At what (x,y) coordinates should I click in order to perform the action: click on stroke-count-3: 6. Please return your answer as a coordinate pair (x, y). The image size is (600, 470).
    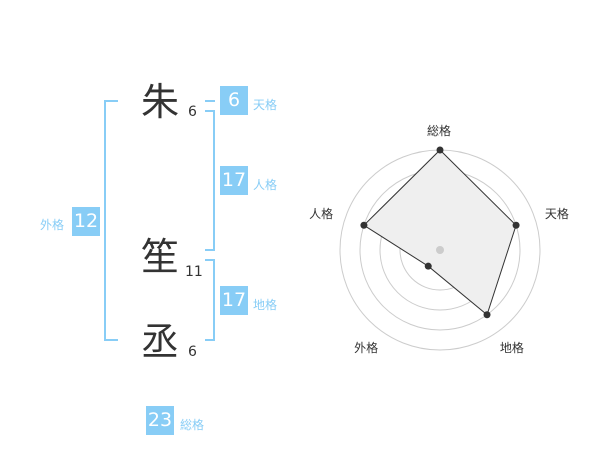
    Looking at the image, I should click on (192, 352).